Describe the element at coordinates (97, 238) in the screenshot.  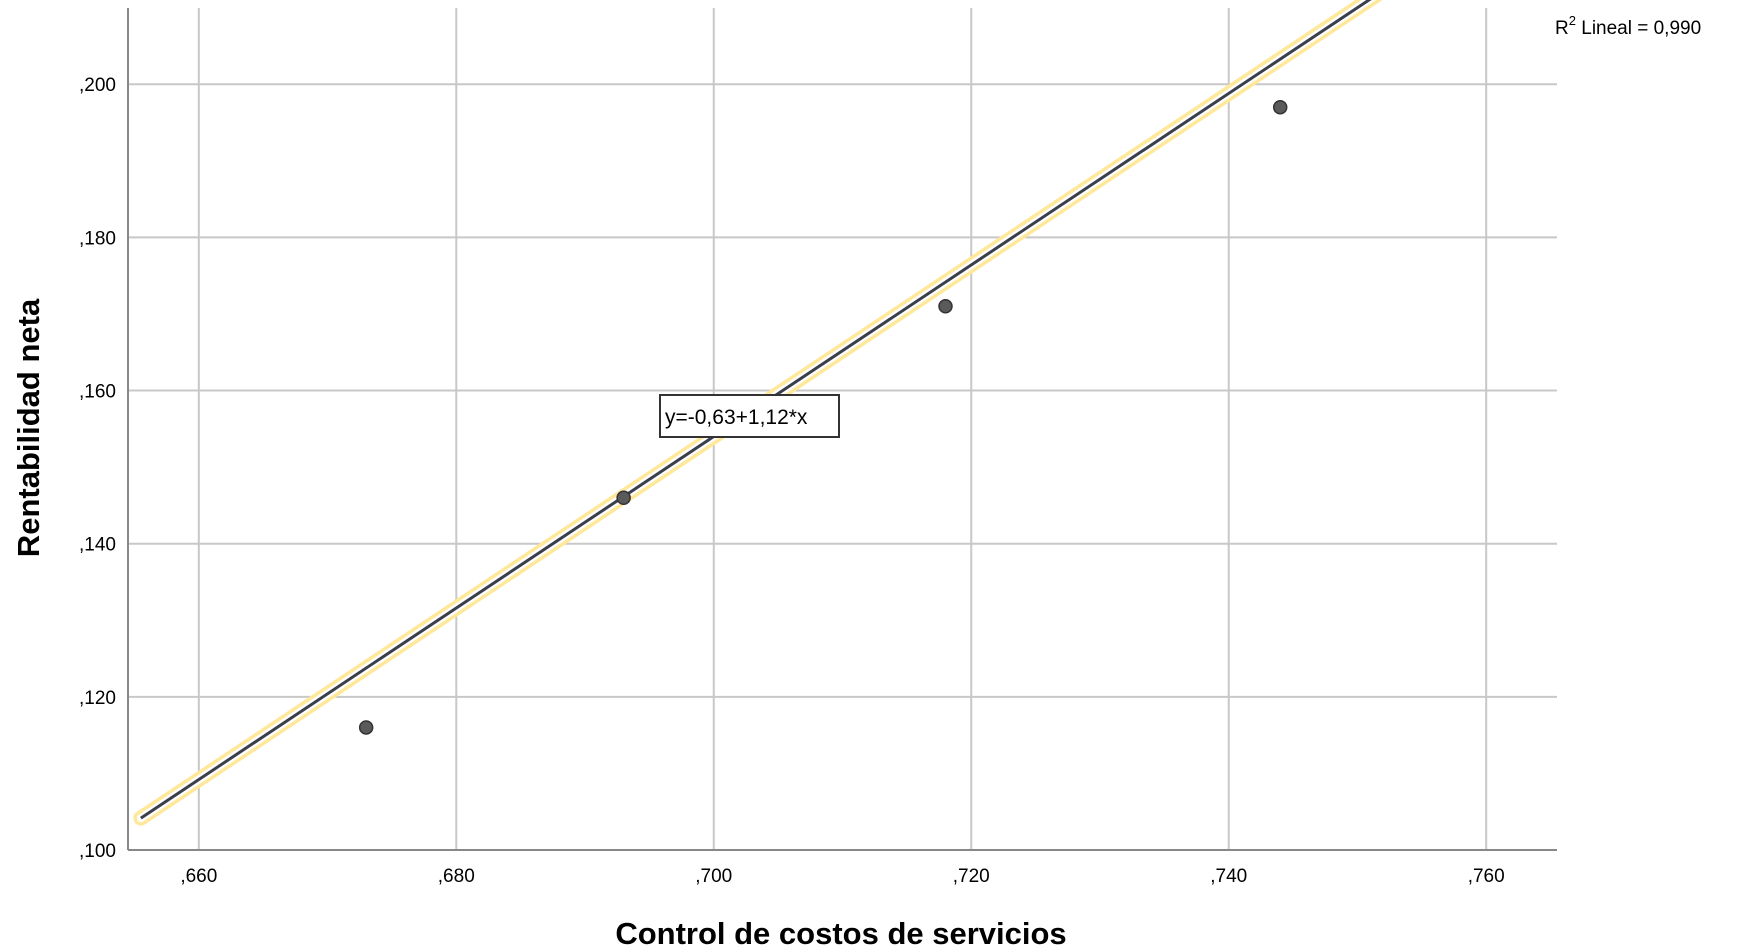
I see `y-tick-label: ,180` at that location.